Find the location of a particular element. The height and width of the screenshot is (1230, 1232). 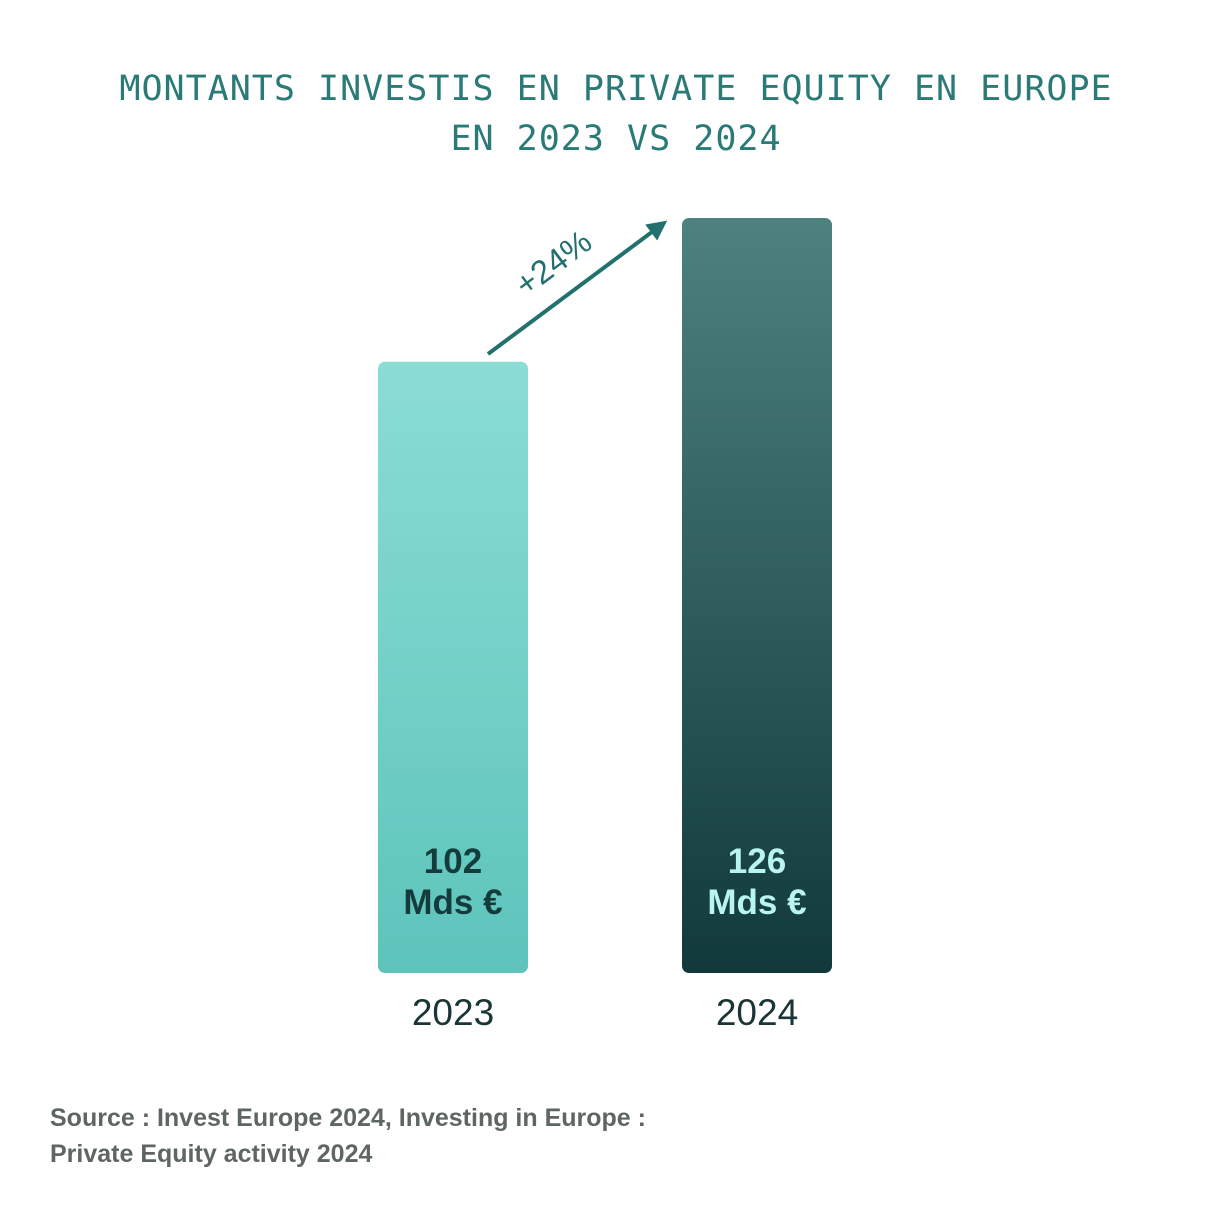

bar-2024 is located at coordinates (757, 595).